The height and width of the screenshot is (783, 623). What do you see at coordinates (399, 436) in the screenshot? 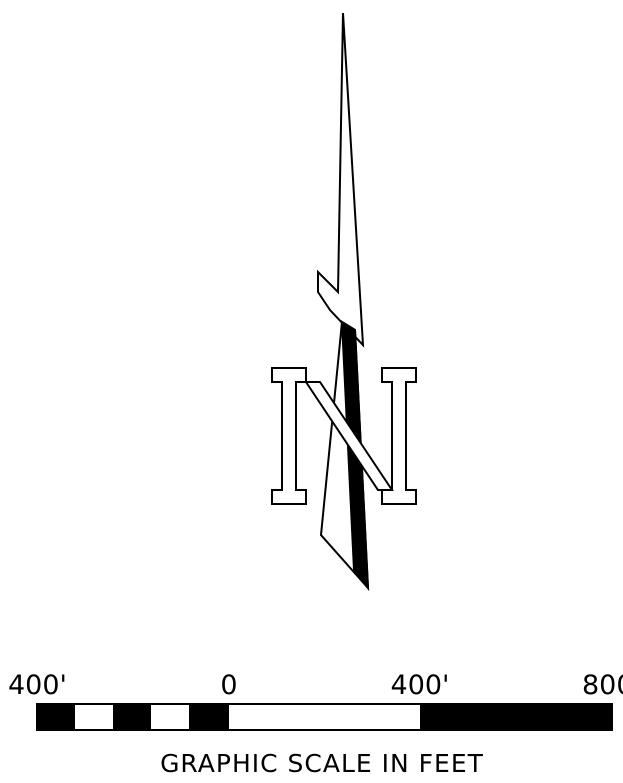
I see `north-arrow-letter-right-stem` at bounding box center [399, 436].